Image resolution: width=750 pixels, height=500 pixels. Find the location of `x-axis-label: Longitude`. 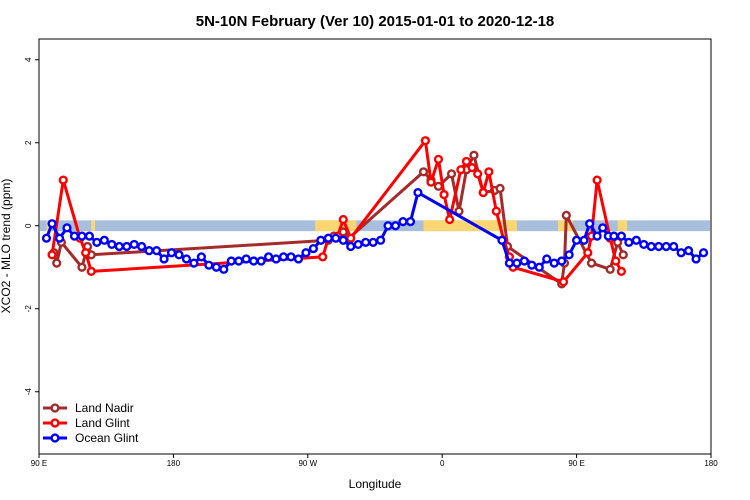

x-axis-label: Longitude is located at coordinates (375, 484).